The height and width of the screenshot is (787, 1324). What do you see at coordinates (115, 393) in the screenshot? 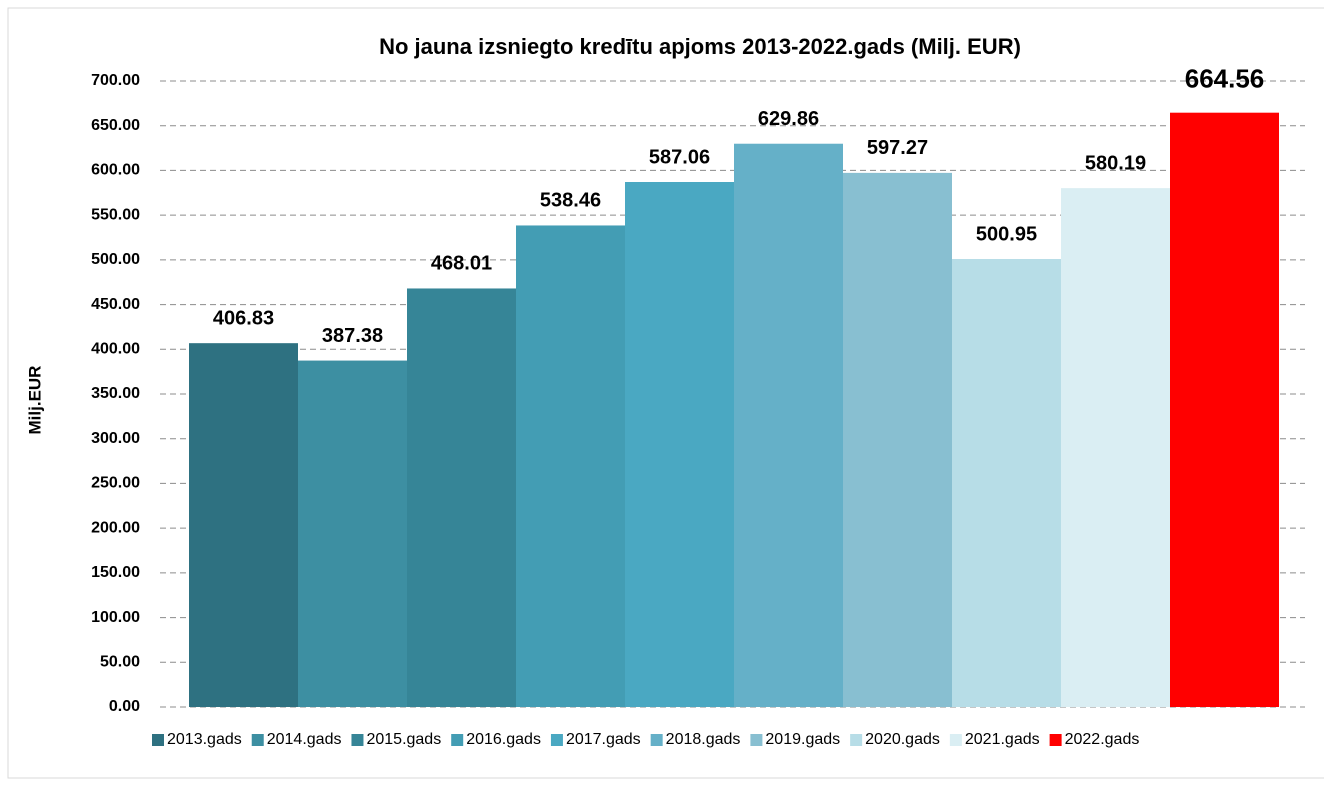
I see `y-tick-label: 350.00` at bounding box center [115, 393].